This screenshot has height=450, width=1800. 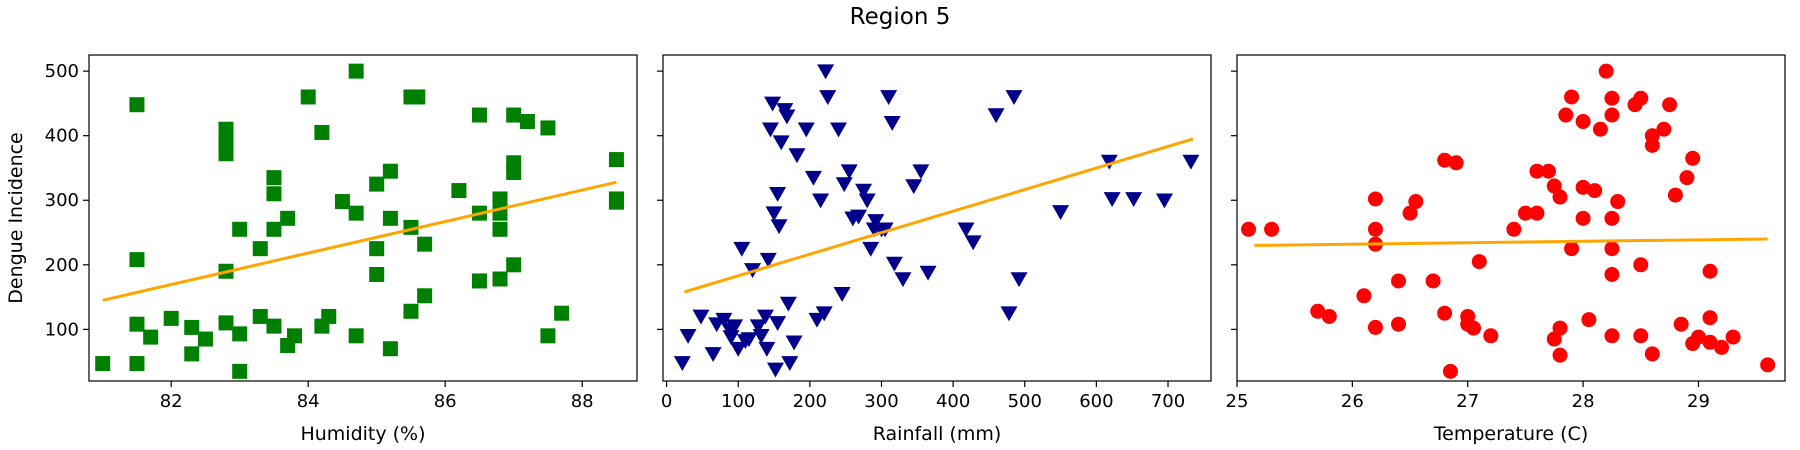 I want to click on rainfall-x-tick-label: 100, so click(x=738, y=401).